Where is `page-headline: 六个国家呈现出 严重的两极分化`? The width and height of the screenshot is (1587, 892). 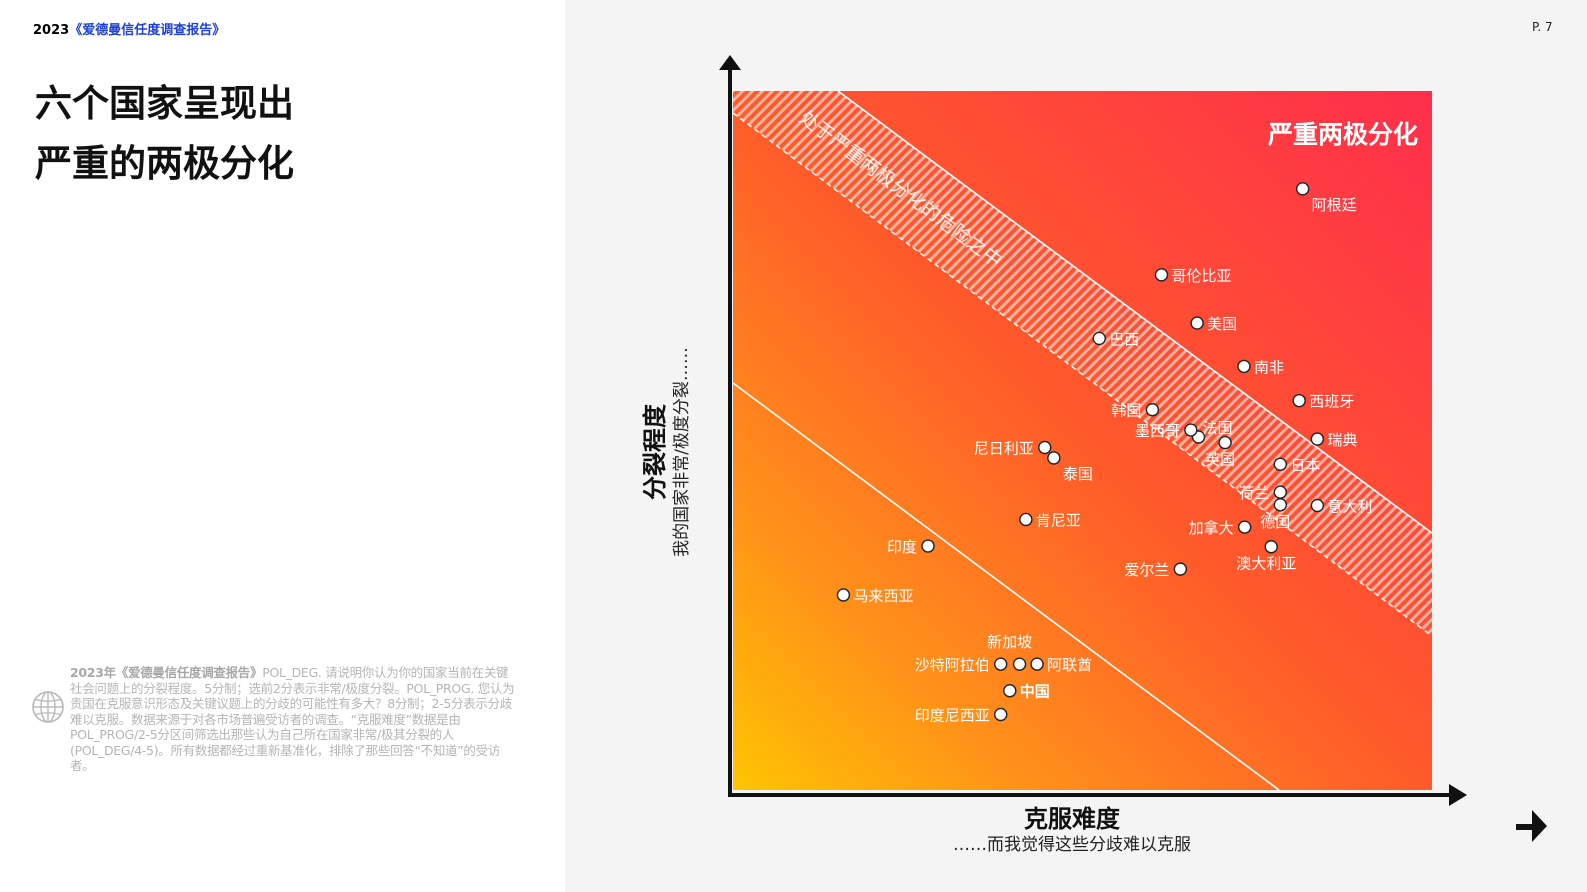
page-headline: 六个国家呈现出 严重的两极分化 is located at coordinates (164, 134).